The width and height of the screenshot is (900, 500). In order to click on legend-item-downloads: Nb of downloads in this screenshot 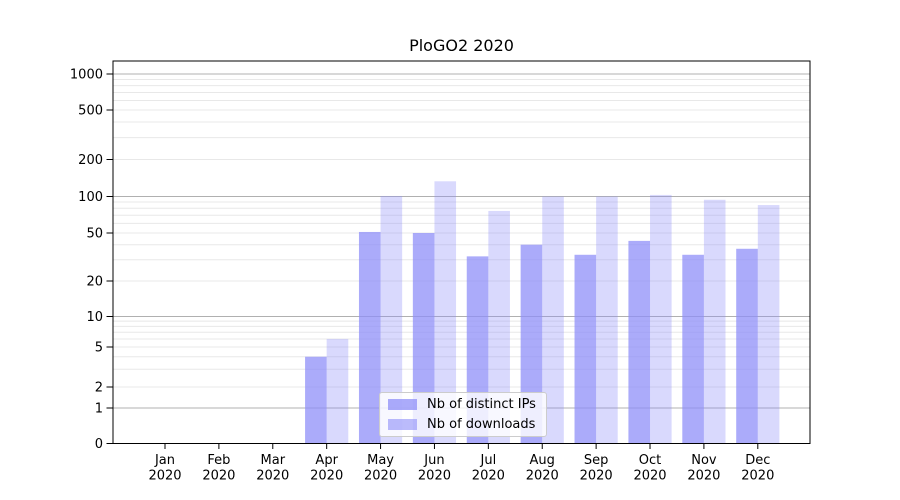, I will do `click(467, 424)`.